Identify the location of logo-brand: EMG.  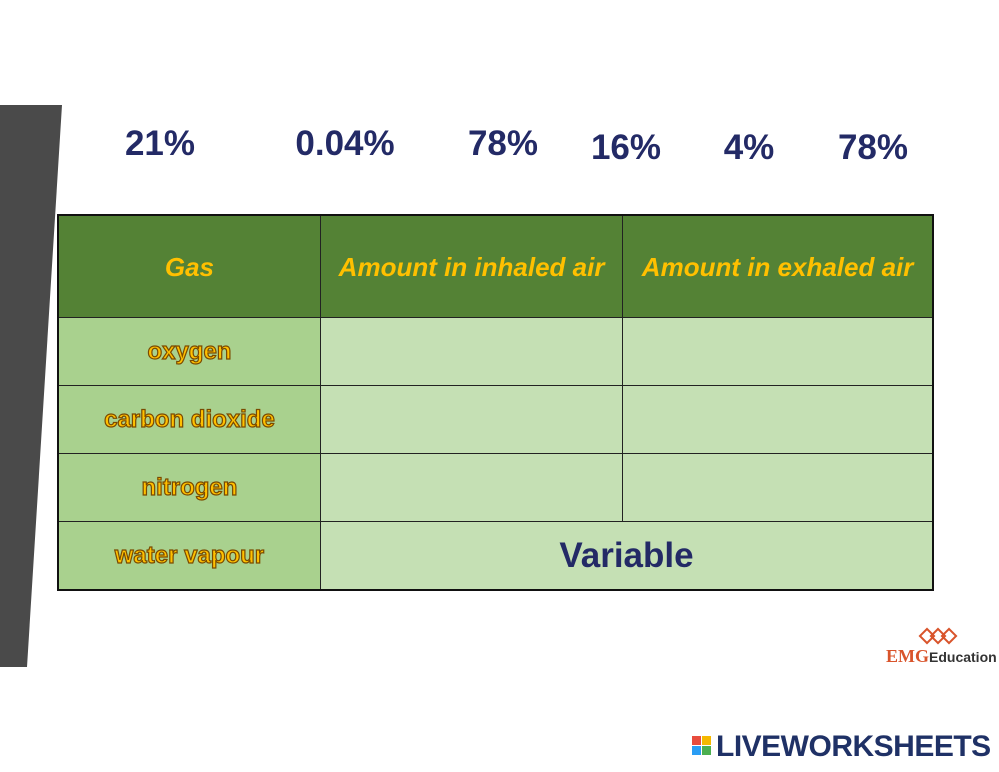
(907, 656).